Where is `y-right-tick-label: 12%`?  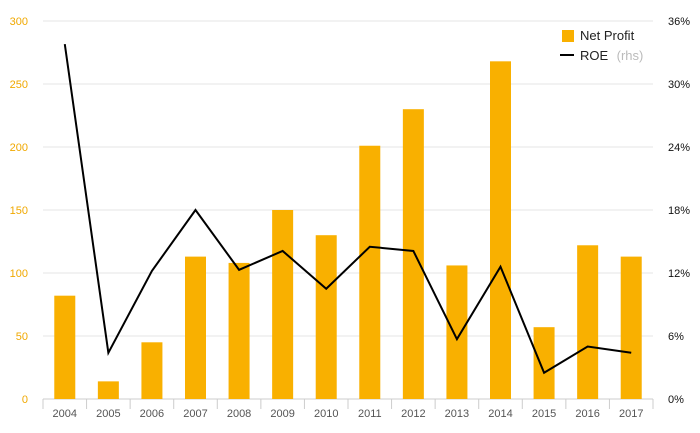
y-right-tick-label: 12% is located at coordinates (679, 274).